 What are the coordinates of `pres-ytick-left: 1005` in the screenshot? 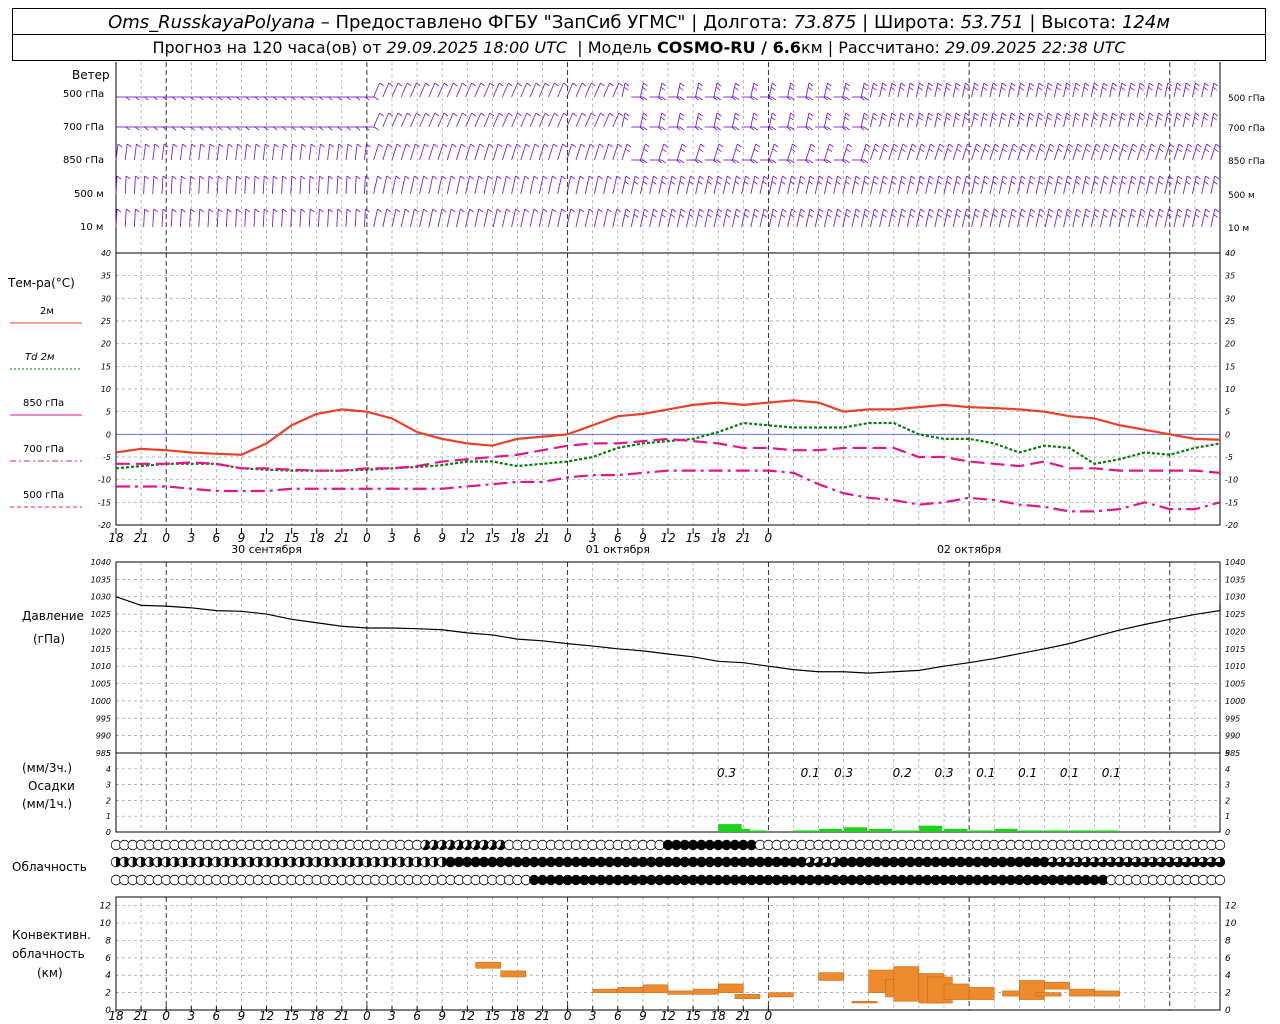 It's located at (101, 684).